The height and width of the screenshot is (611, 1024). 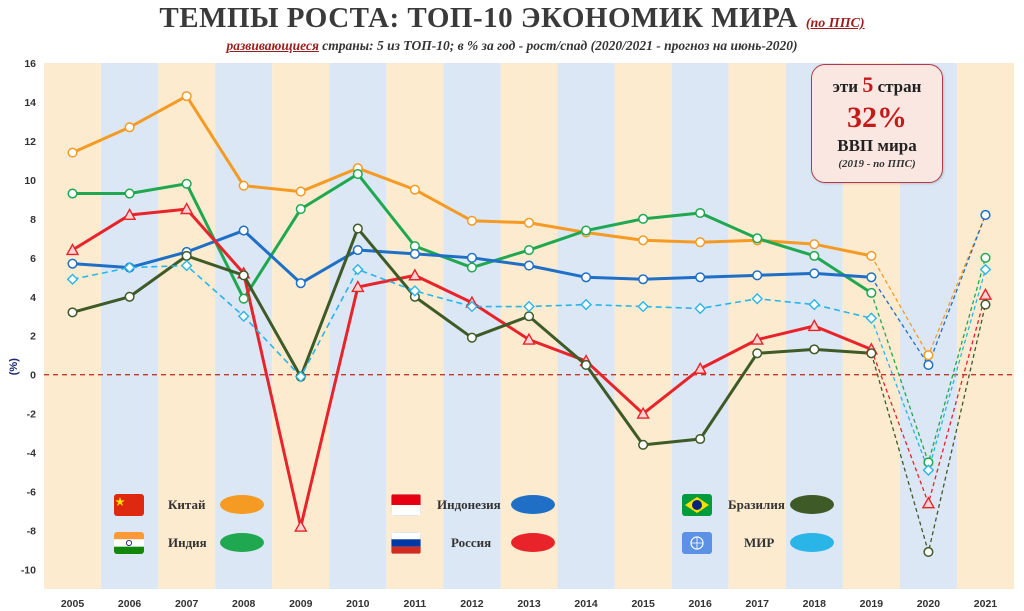 I want to click on callout-line1: эти 5 стран, so click(x=877, y=85).